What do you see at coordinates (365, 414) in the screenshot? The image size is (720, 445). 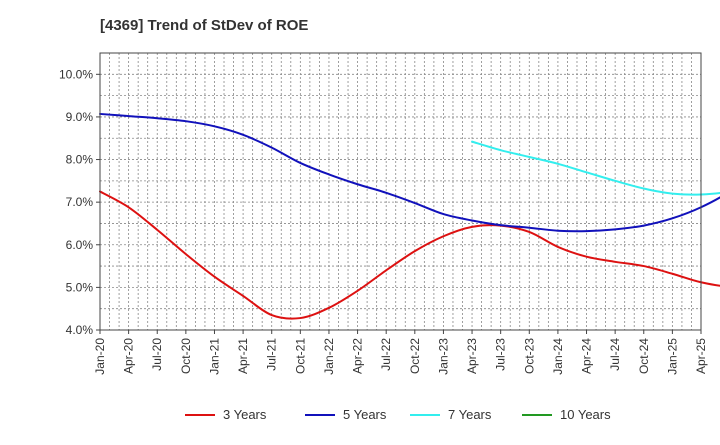 I see `legend-label-5-years: 5 Years` at bounding box center [365, 414].